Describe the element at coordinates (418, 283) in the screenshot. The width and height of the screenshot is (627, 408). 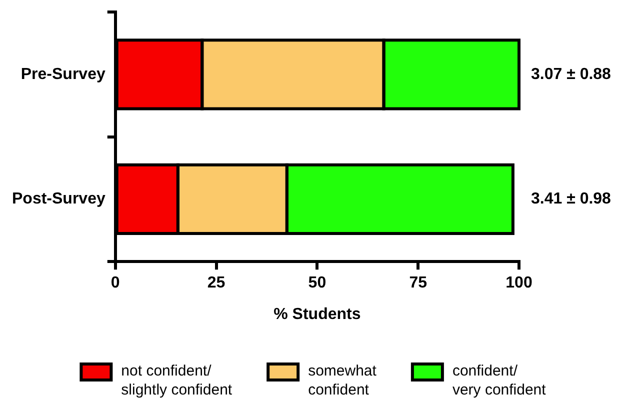
I see `x-tick-label: 75` at that location.